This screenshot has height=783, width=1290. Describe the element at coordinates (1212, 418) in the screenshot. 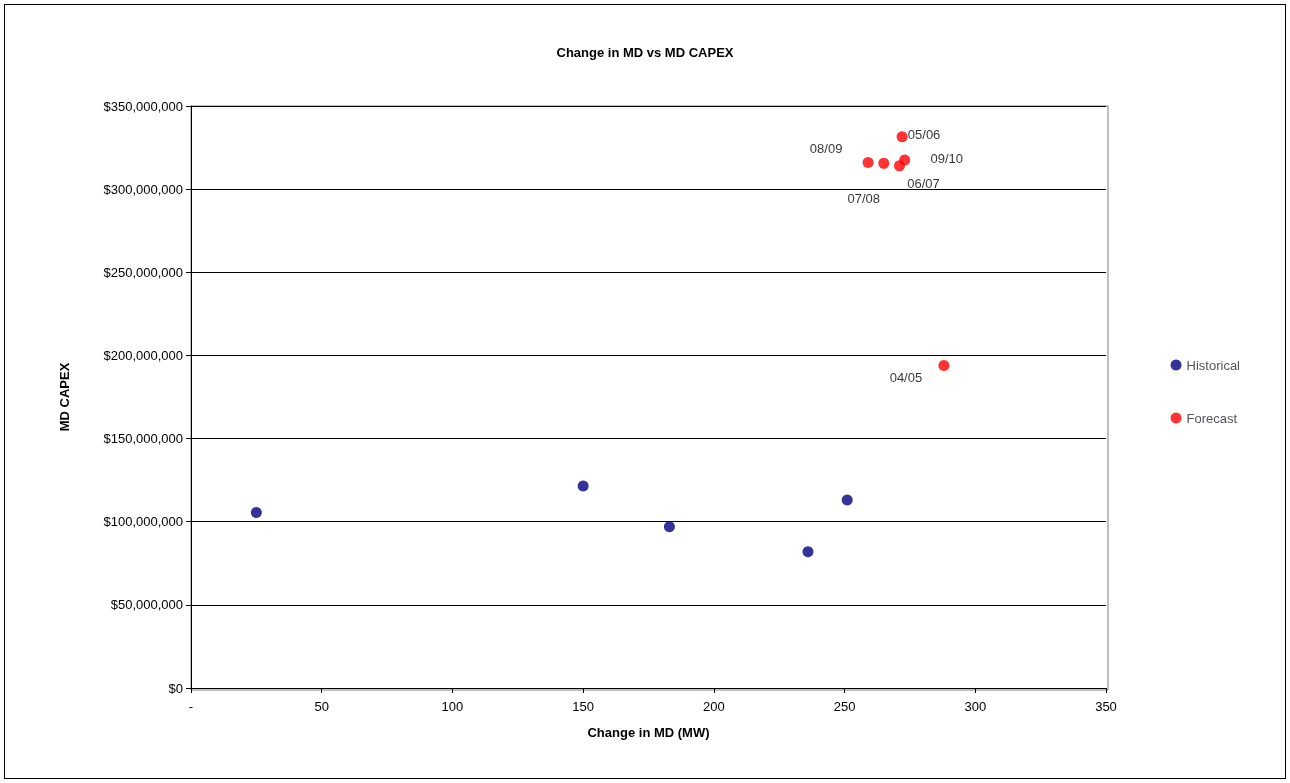

I see `legend-label: Forecast` at that location.